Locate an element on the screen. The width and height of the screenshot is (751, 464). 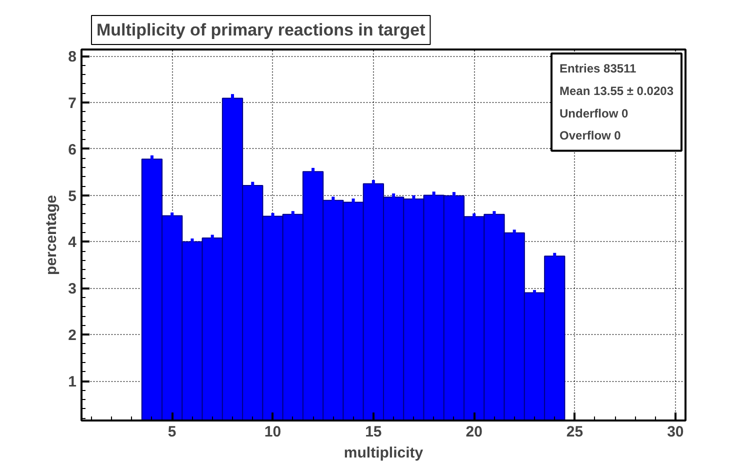
annotation: Entries 83511 is located at coordinates (598, 69).